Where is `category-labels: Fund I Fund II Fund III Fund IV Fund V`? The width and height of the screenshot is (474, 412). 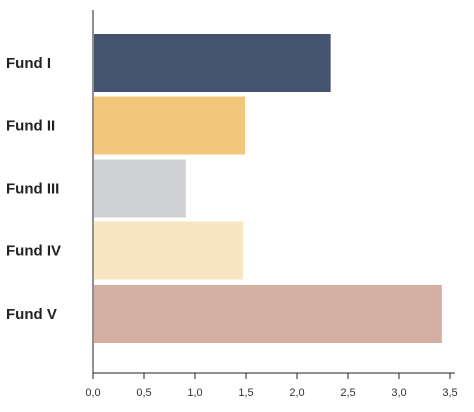 category-labels: Fund I Fund II Fund III Fund IV Fund V is located at coordinates (33, 189).